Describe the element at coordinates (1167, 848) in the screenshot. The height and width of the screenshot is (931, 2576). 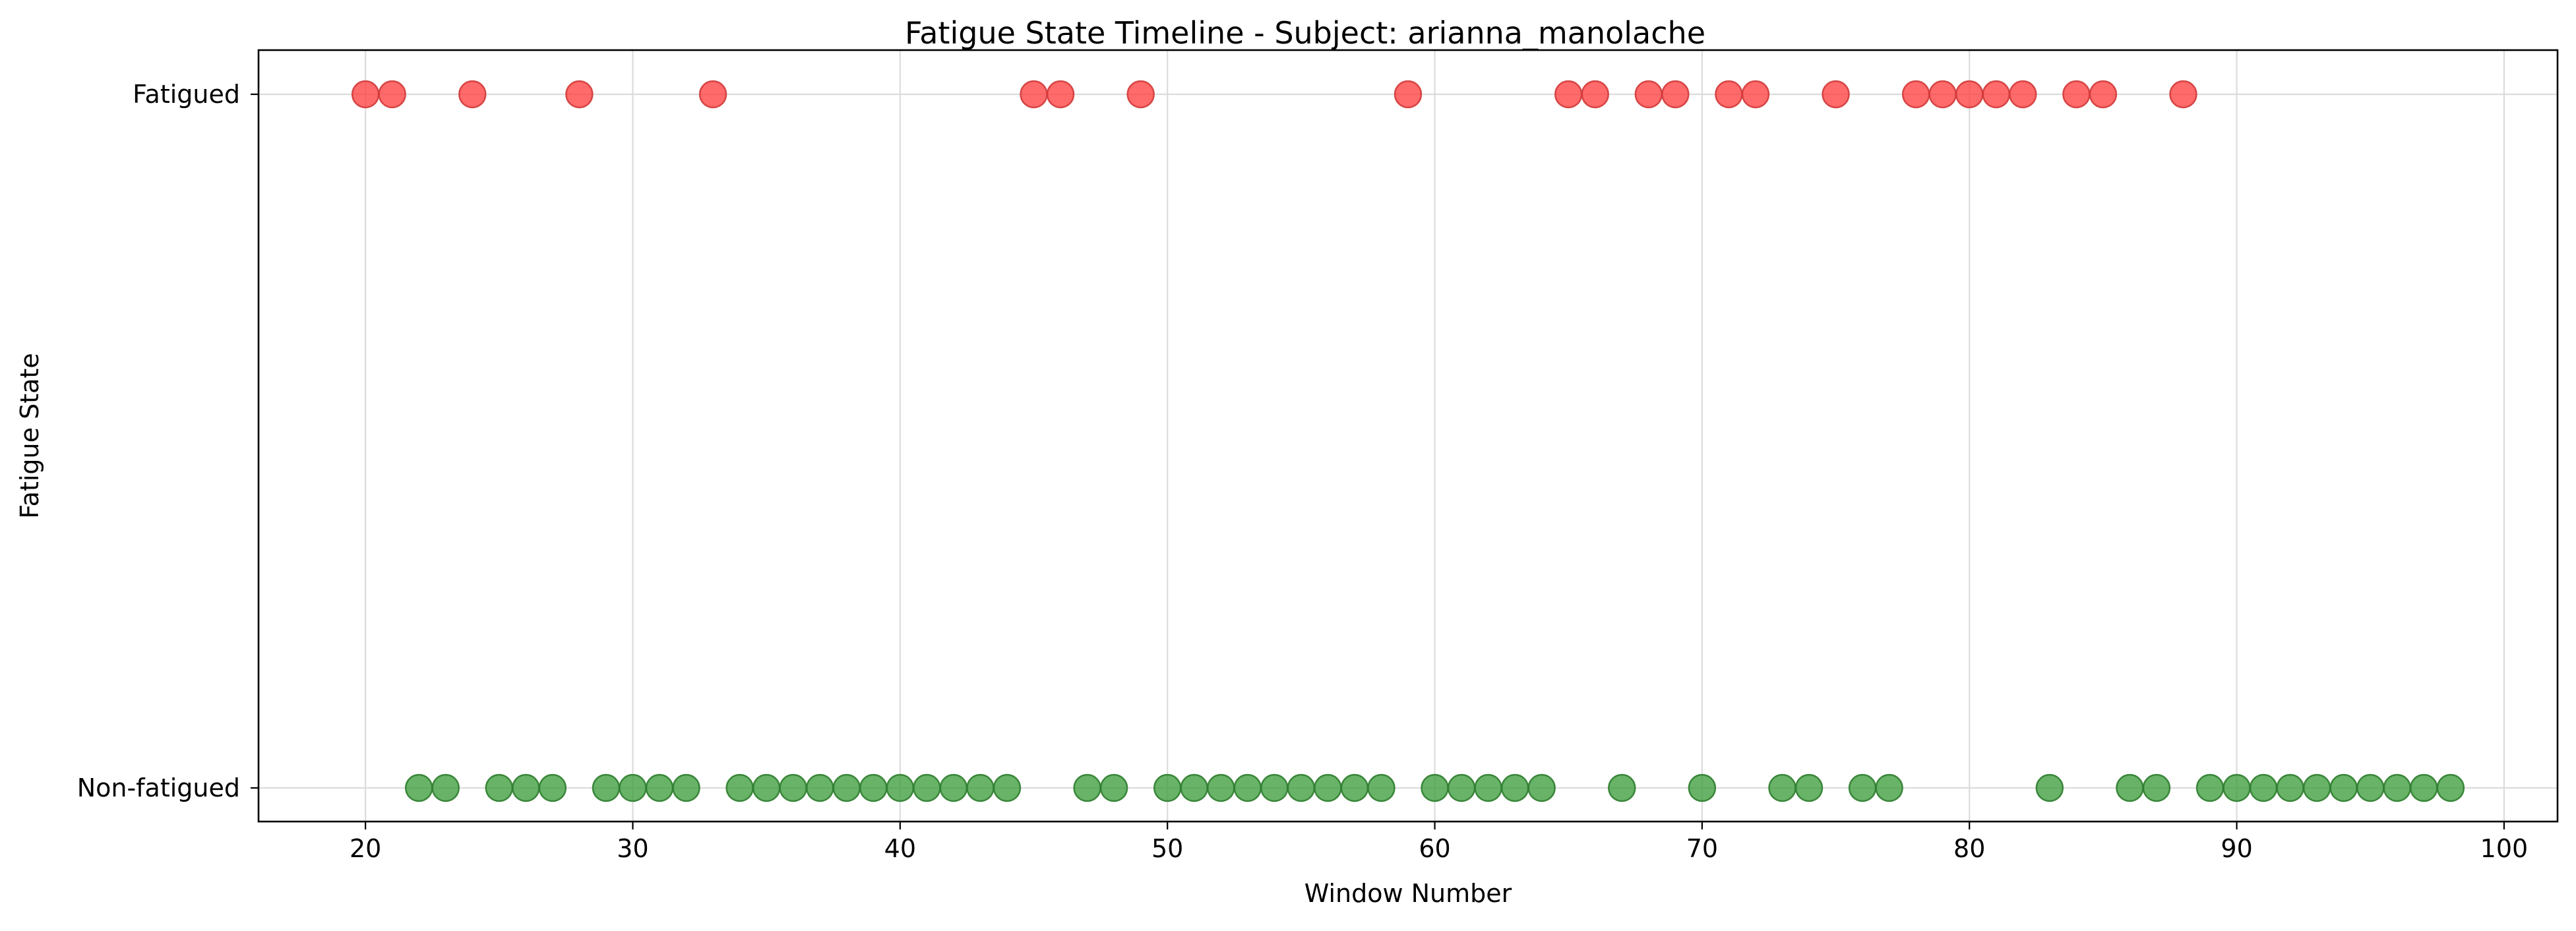
I see `x-tick-label: 50` at that location.